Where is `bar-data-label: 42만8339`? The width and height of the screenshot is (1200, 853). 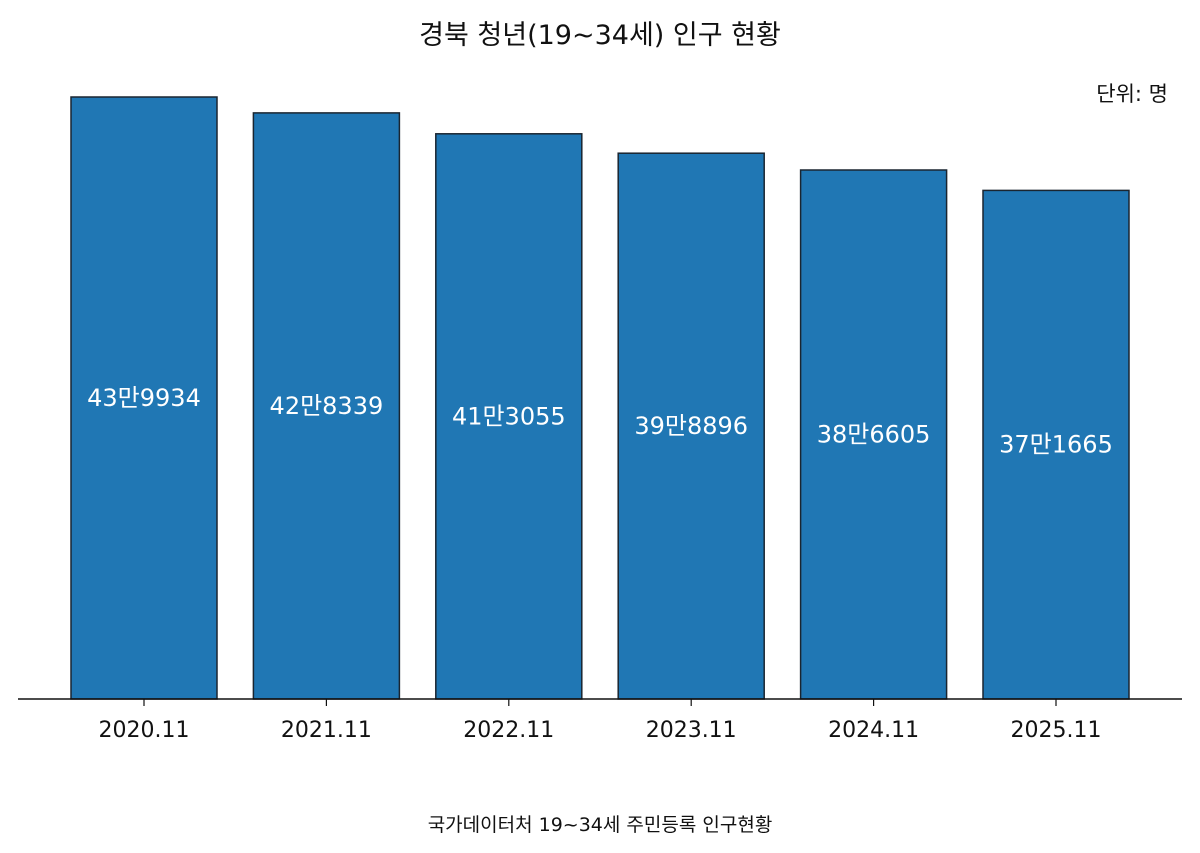 bar-data-label: 42만8339 is located at coordinates (327, 406).